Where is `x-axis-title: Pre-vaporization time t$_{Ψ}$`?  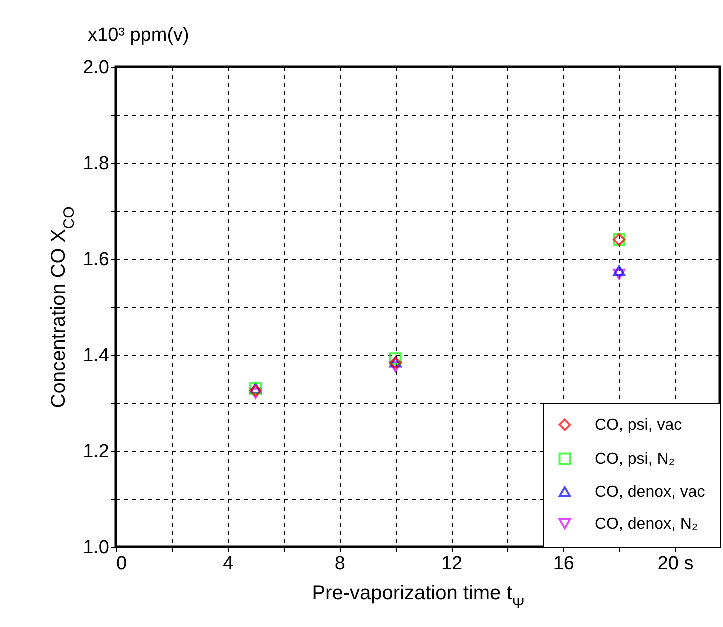
x-axis-title: Pre-vaporization time t$_{Ψ}$ is located at coordinates (418, 597).